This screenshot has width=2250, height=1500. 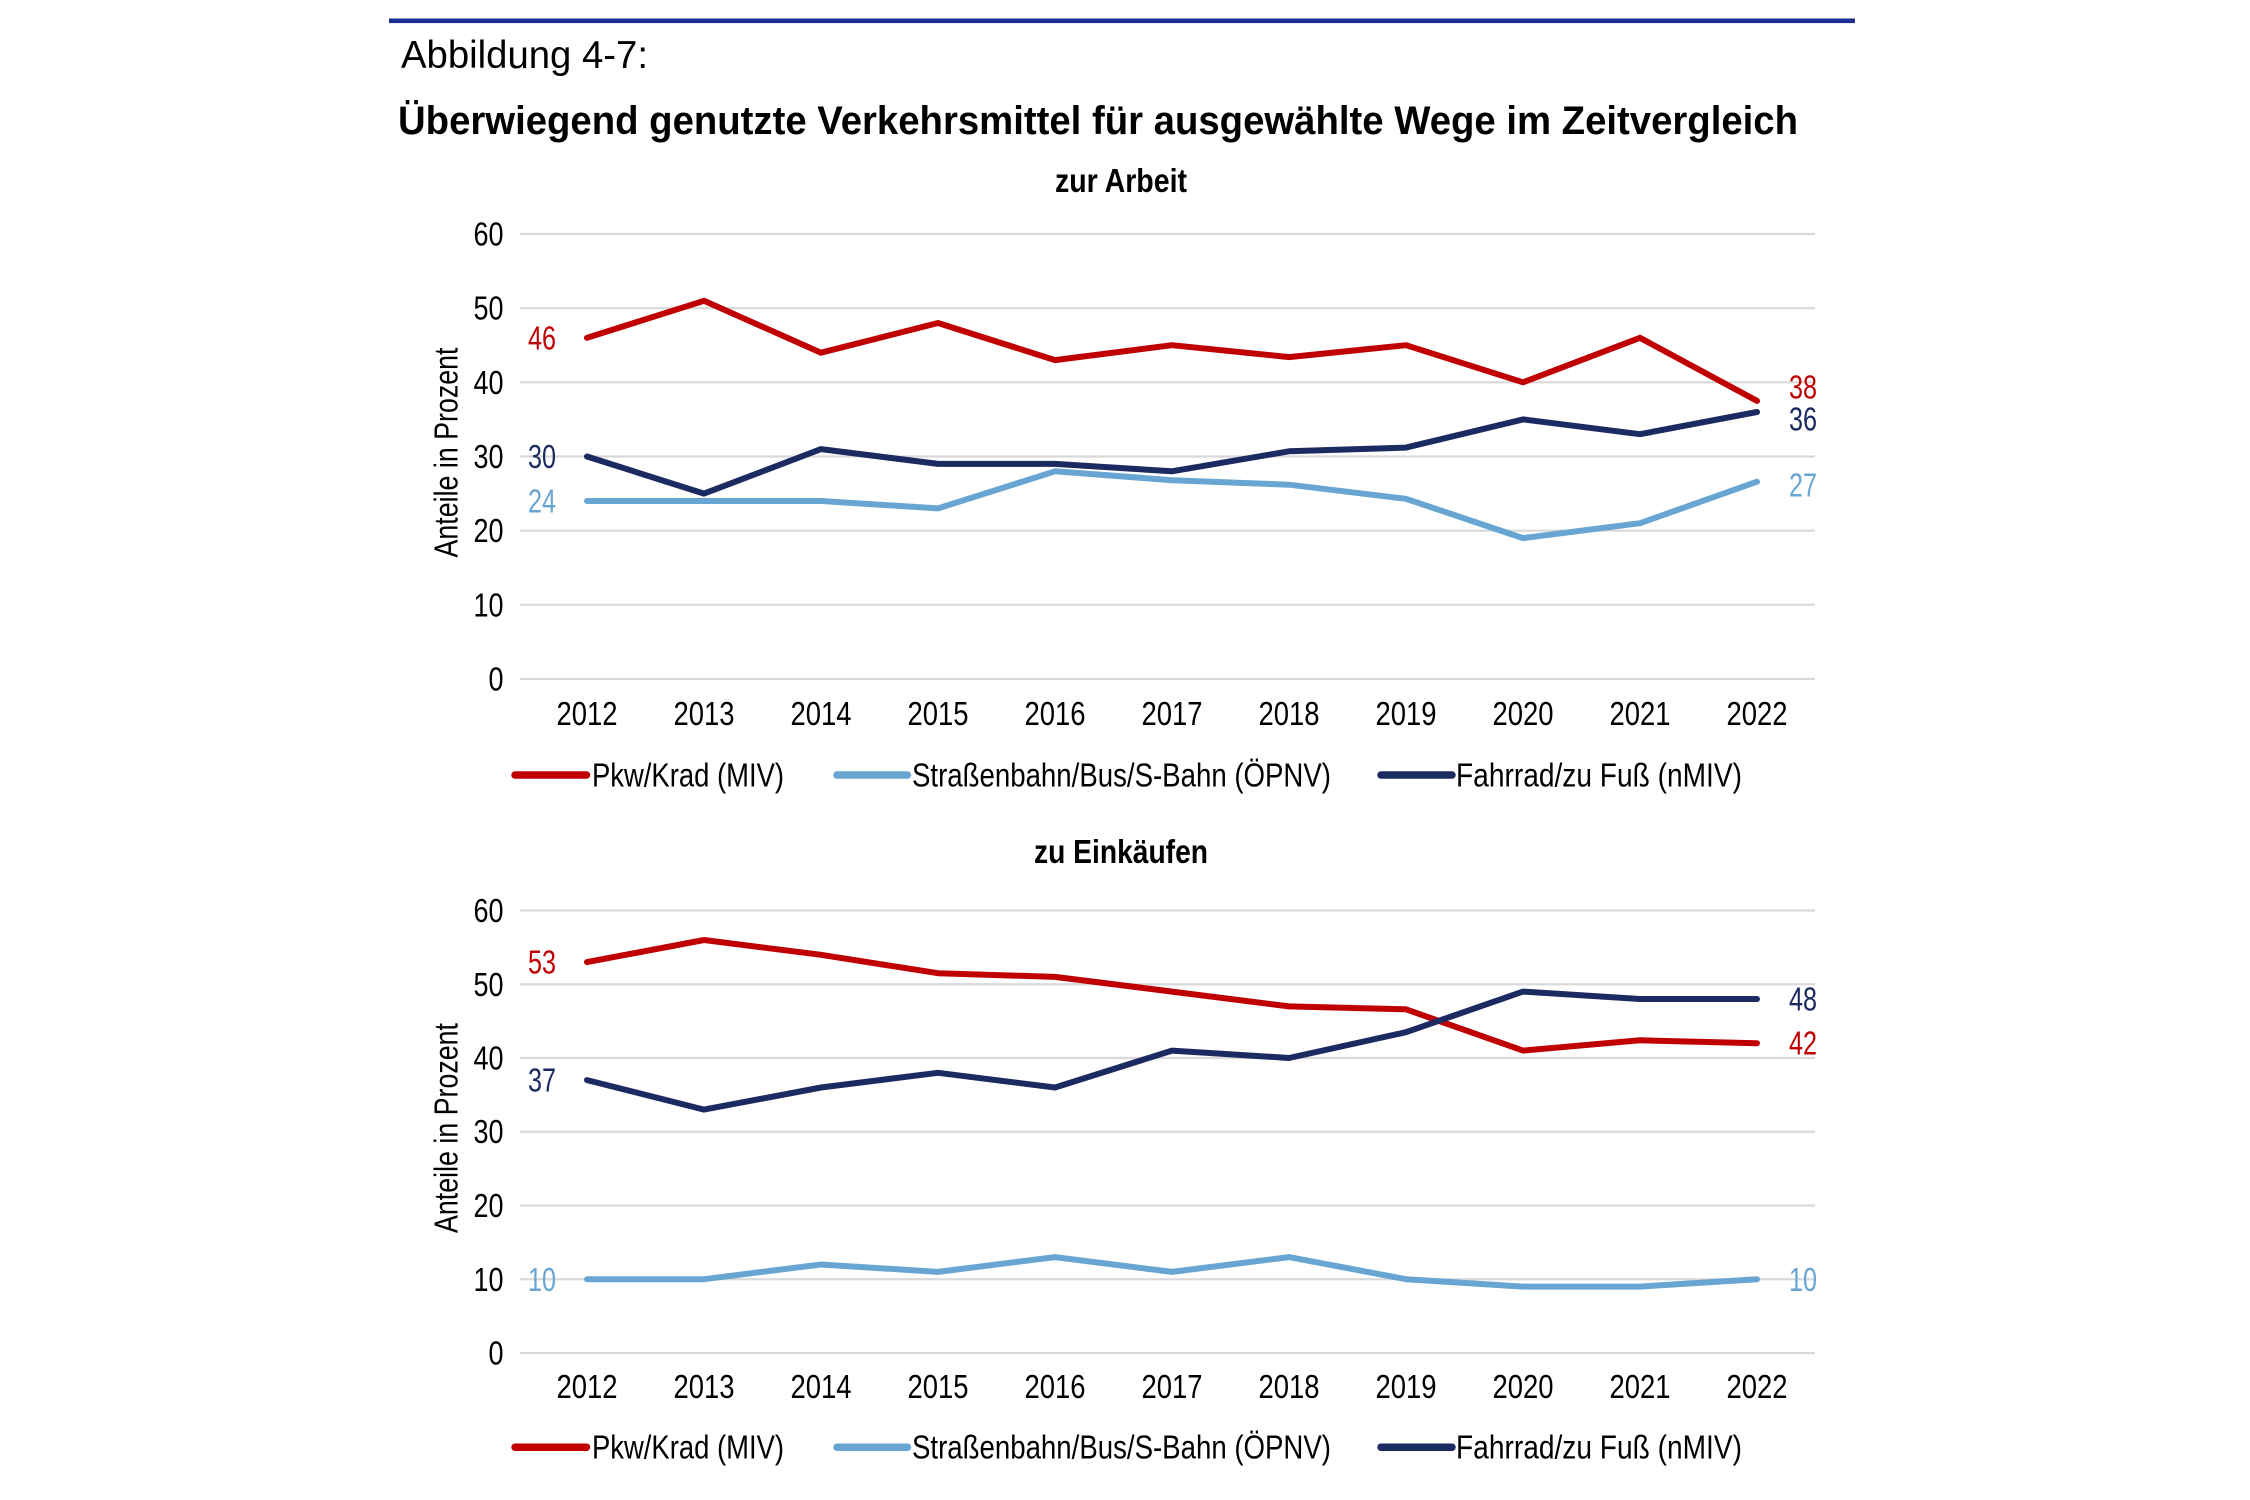 I want to click on svg-text: 46, so click(x=542, y=337).